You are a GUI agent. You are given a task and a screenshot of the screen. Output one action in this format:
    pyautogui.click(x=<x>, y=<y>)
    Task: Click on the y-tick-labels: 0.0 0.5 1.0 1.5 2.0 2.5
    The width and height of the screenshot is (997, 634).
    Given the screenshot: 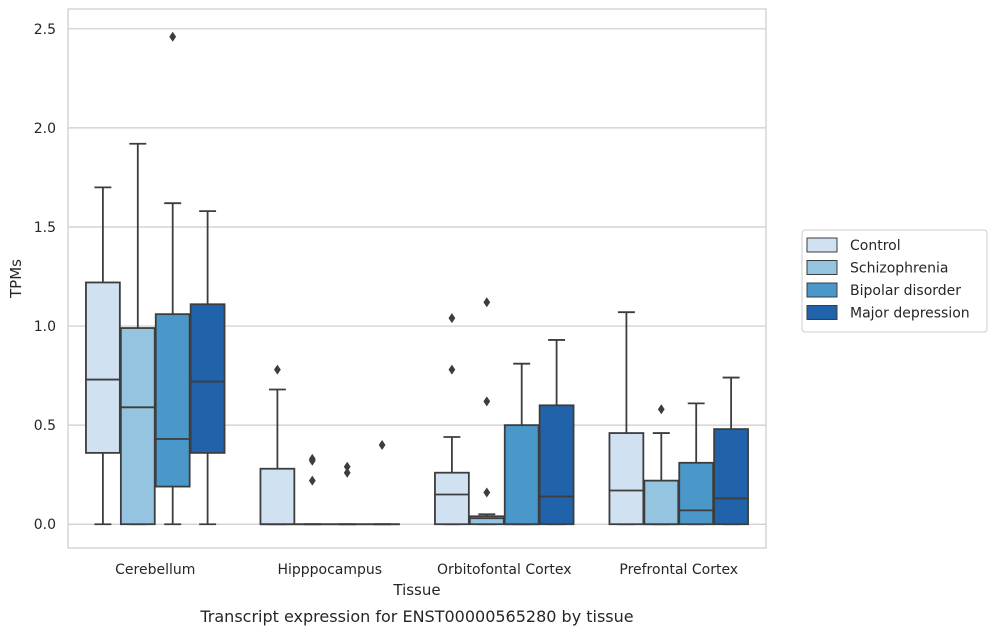 What is the action you would take?
    pyautogui.click(x=45, y=277)
    